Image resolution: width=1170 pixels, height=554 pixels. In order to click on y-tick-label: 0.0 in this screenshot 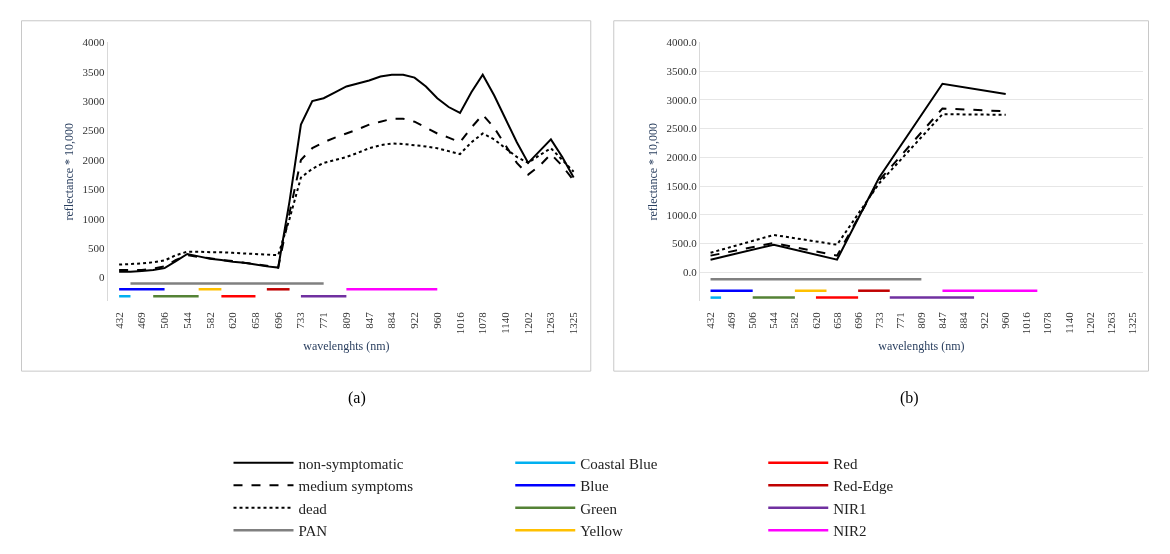, I will do `click(690, 272)`.